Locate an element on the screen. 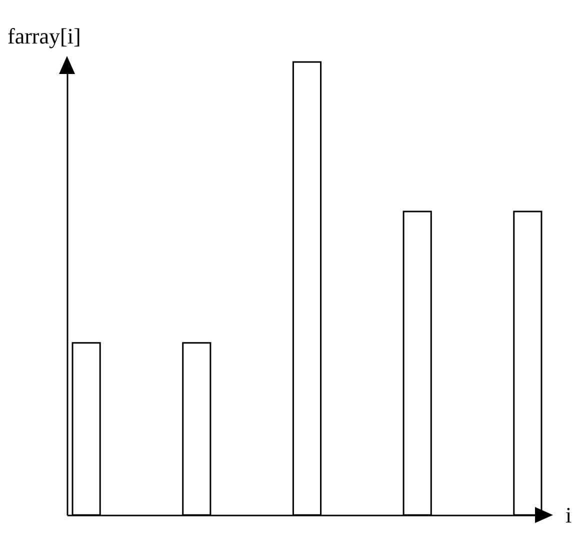  x-axis-title: i is located at coordinates (569, 515).